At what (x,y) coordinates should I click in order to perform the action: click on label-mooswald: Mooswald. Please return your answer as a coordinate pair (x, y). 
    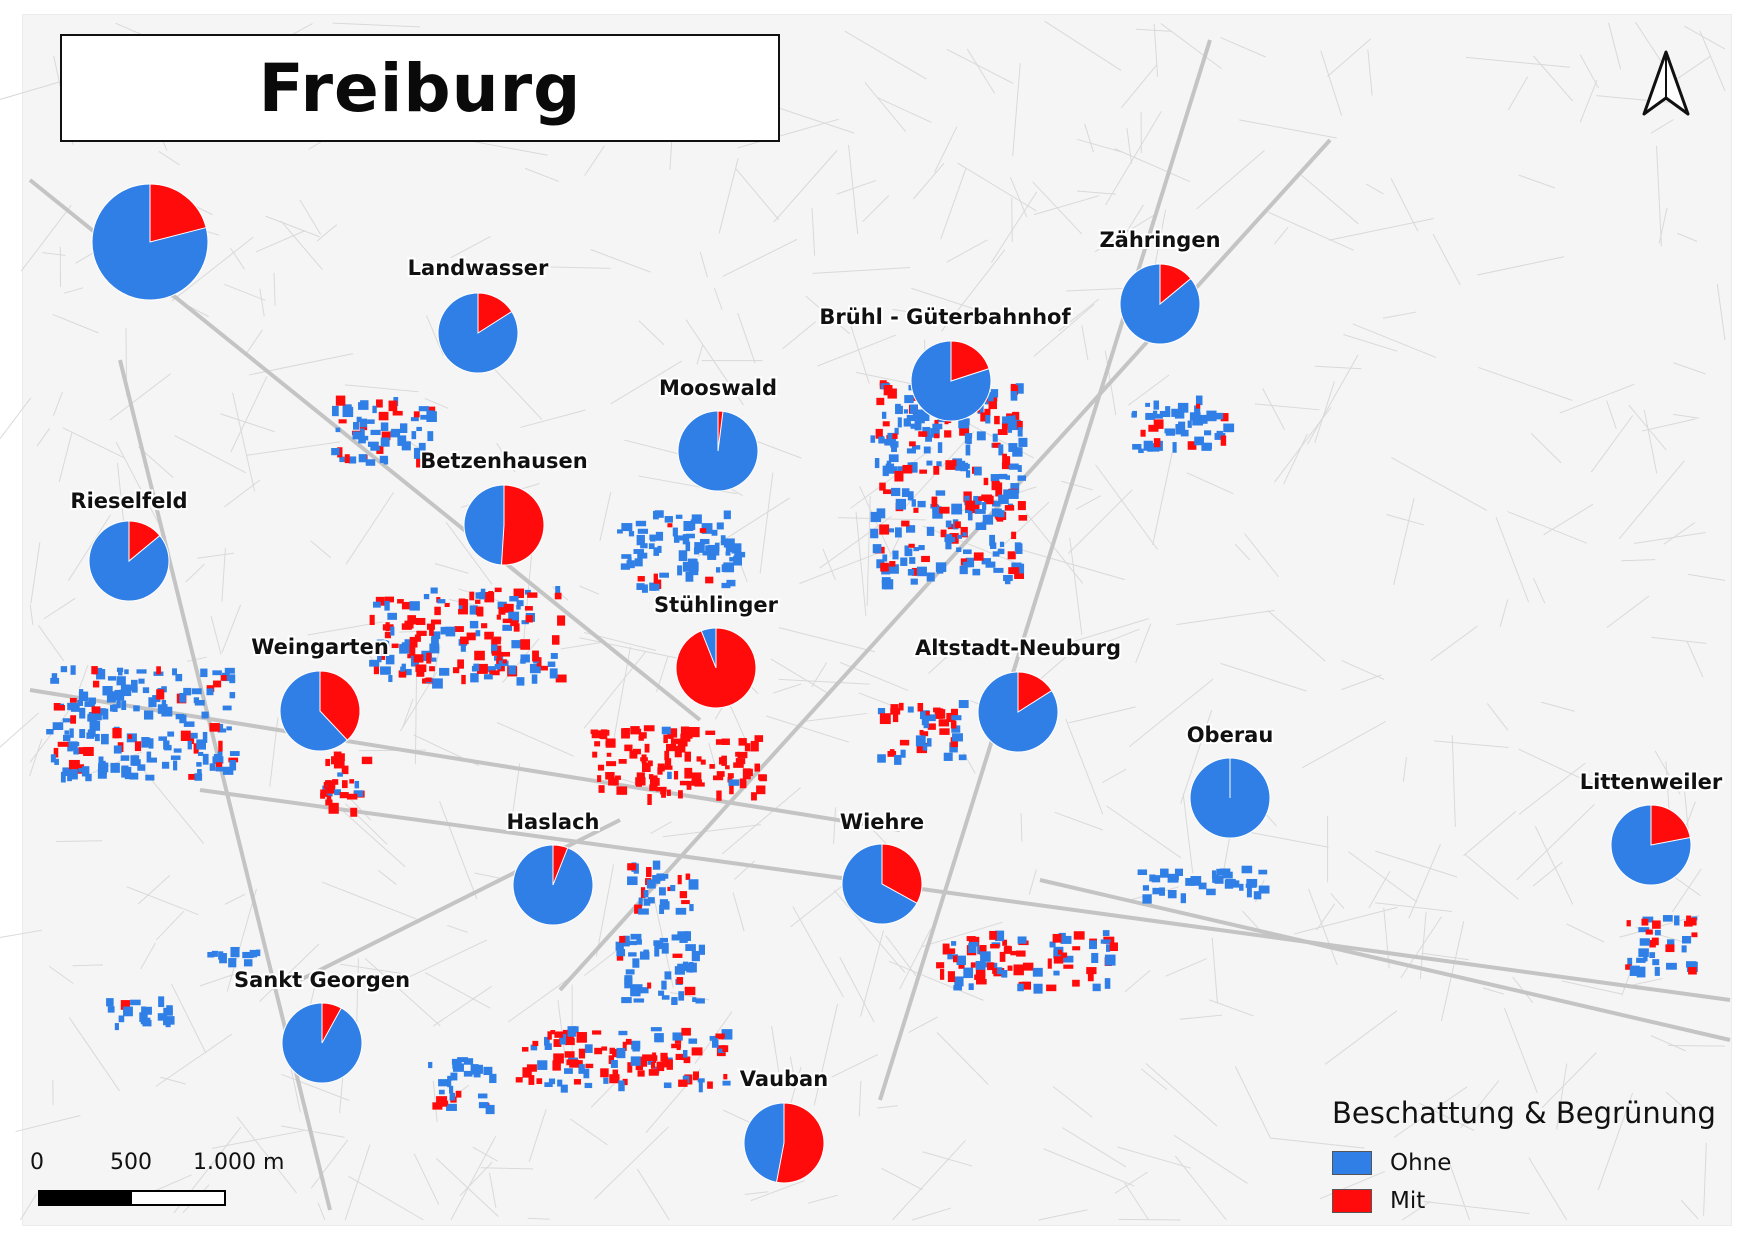
    Looking at the image, I should click on (718, 388).